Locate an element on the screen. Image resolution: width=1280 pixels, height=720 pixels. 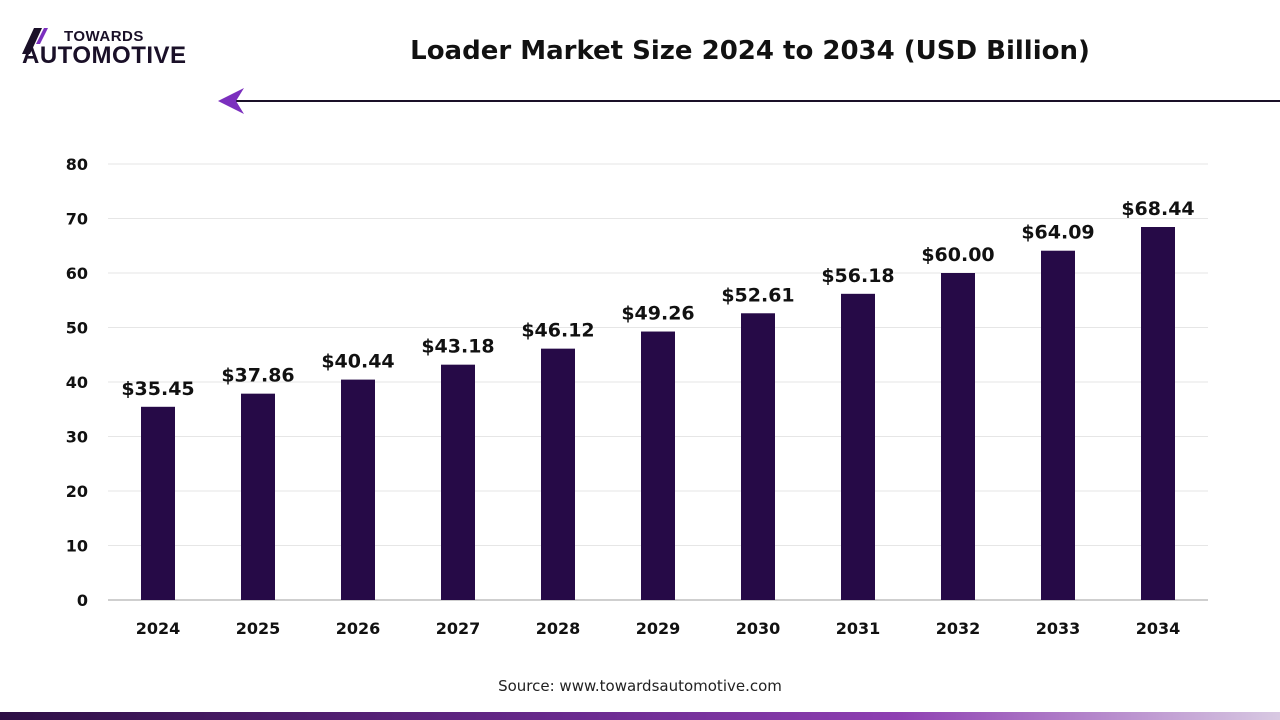
logo-mark-icon is located at coordinates (35, 41).